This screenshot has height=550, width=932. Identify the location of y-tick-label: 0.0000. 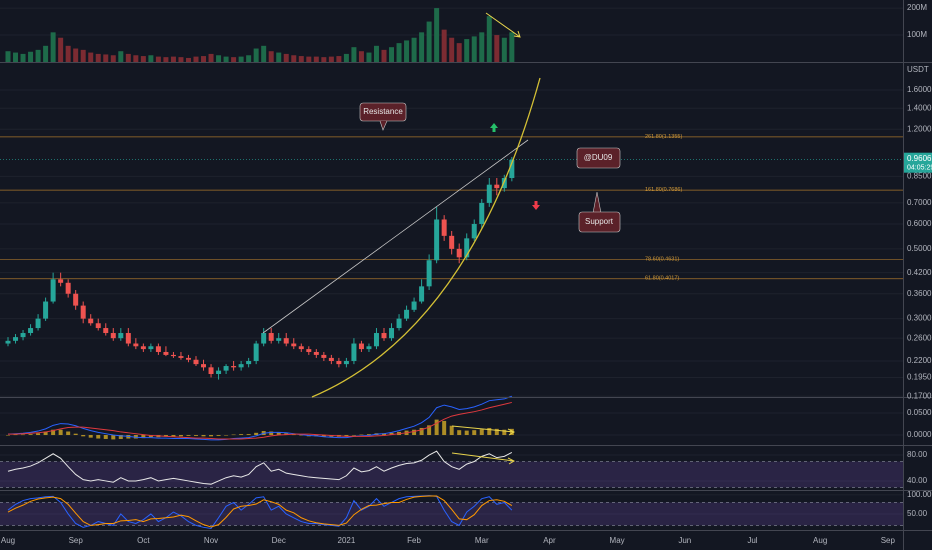
(919, 434).